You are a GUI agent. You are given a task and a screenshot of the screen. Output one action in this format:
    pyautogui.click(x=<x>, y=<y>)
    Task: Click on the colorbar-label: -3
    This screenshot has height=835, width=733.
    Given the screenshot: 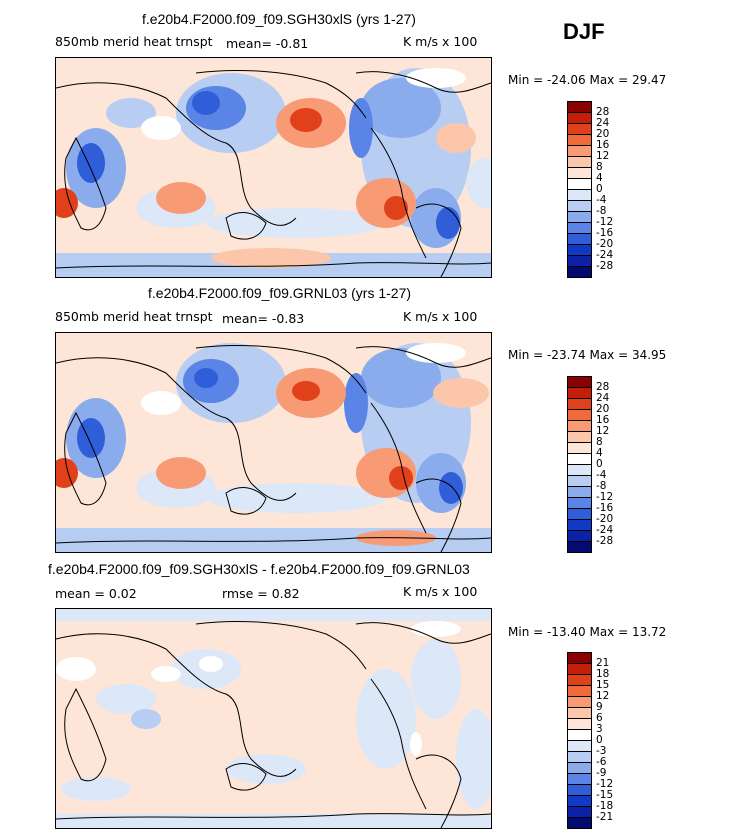 What is the action you would take?
    pyautogui.click(x=601, y=751)
    